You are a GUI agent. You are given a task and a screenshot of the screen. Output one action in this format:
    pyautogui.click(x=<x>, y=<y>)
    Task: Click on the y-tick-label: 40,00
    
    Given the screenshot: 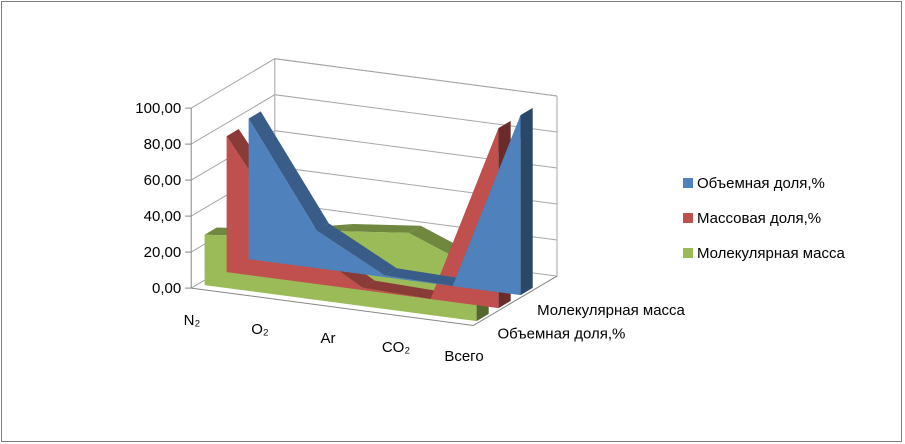 What is the action you would take?
    pyautogui.click(x=163, y=216)
    